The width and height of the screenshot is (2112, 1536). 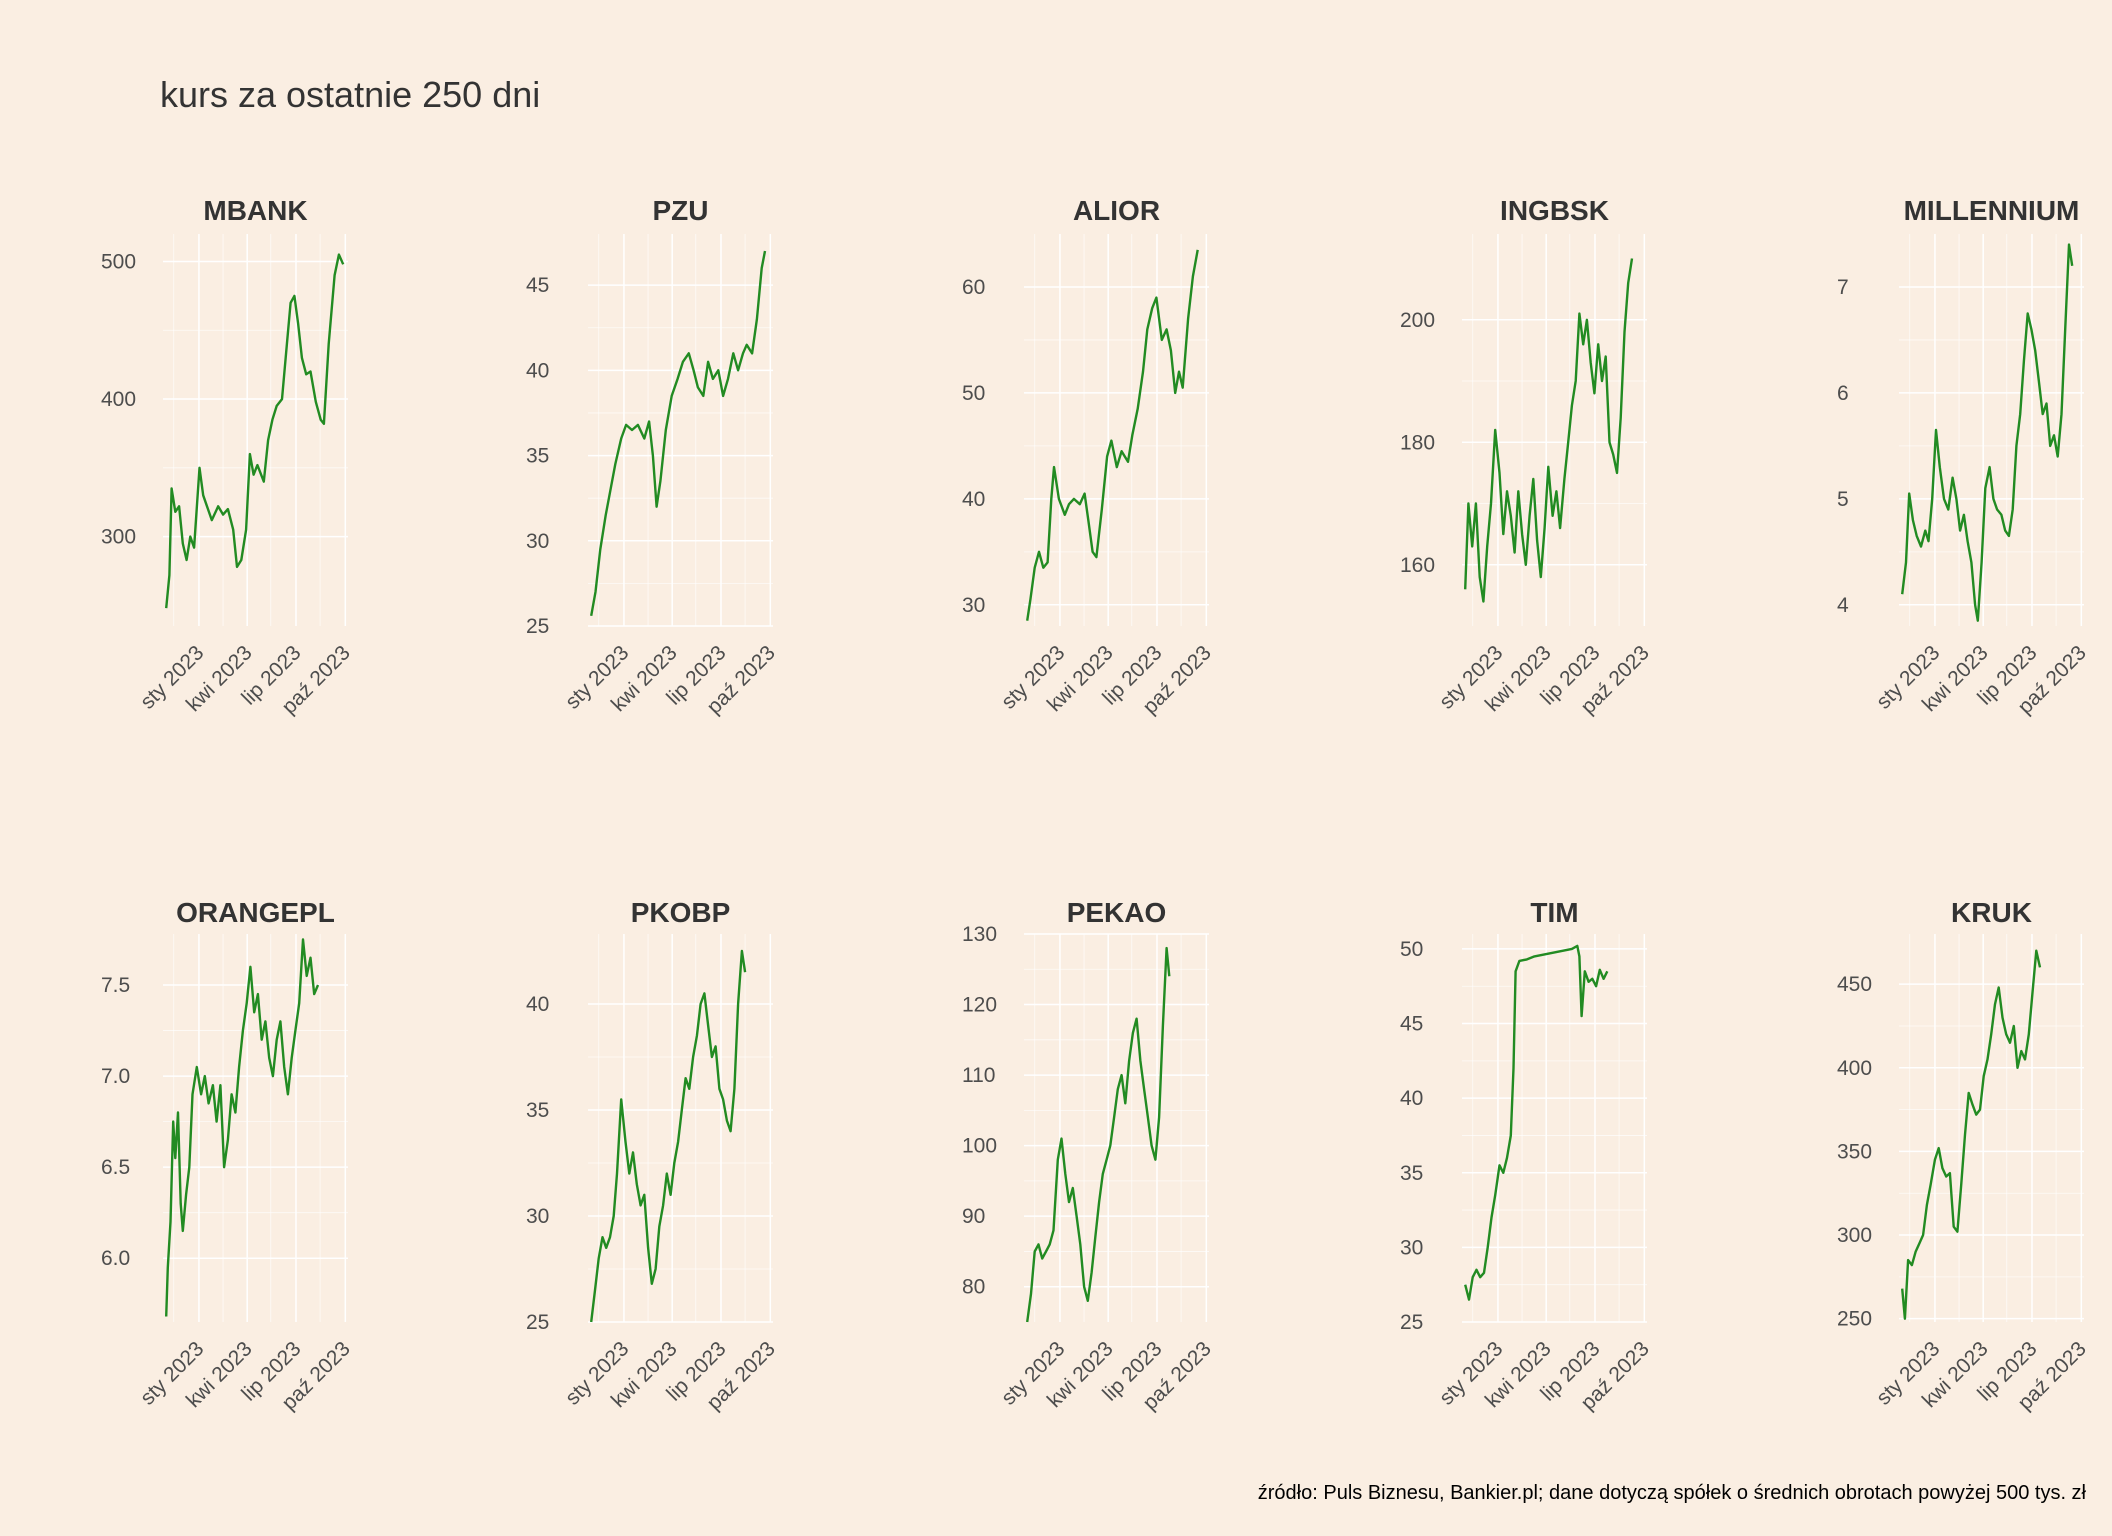 What do you see at coordinates (118, 262) in the screenshot?
I see `y-tick-label: 500` at bounding box center [118, 262].